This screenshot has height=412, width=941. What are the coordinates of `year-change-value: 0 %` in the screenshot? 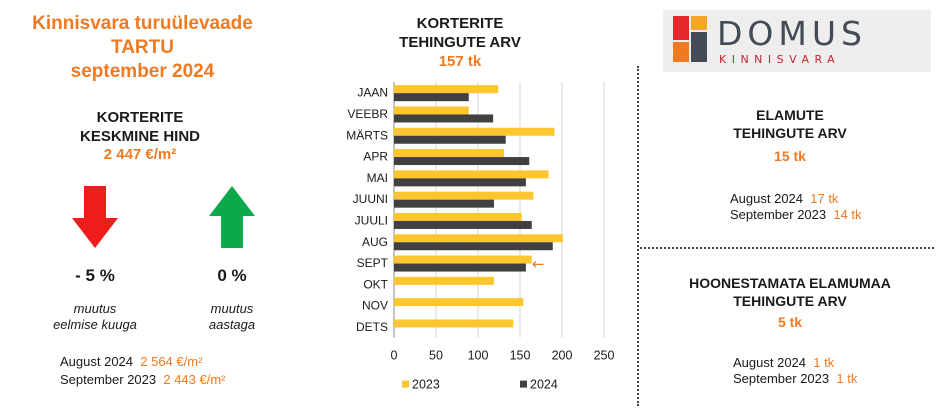 It's located at (232, 275).